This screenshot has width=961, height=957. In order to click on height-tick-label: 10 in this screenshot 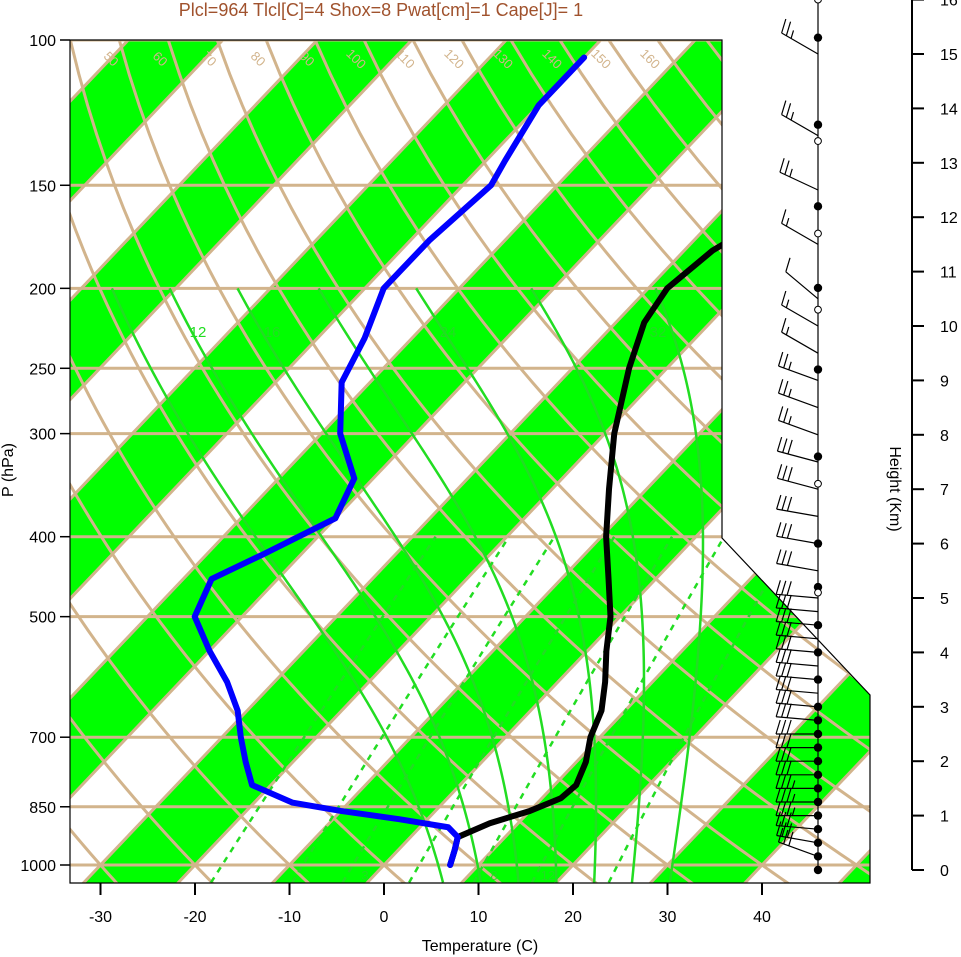, I will do `click(949, 327)`.